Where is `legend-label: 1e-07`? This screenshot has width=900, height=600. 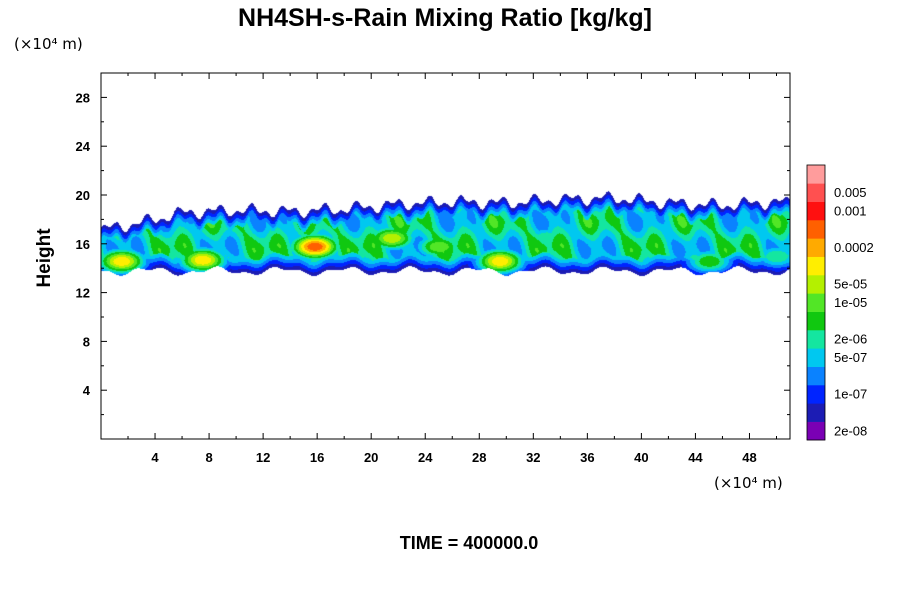 legend-label: 1e-07 is located at coordinates (850, 394).